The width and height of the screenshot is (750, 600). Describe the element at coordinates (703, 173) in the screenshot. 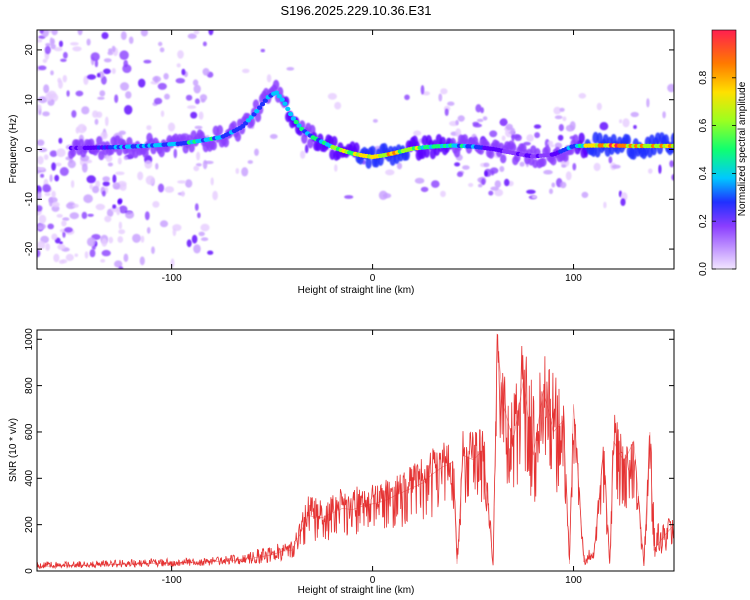

I see `colorbar-tick-label: 0.4` at that location.